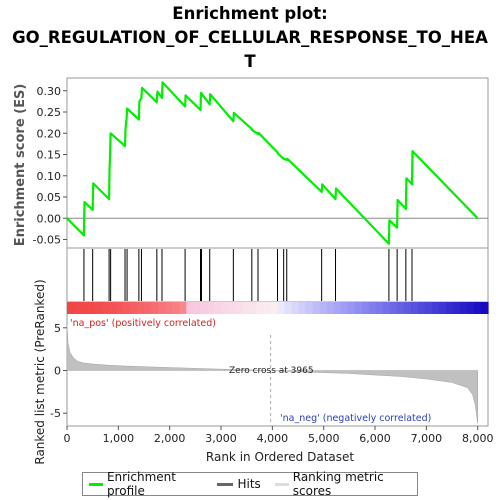 The width and height of the screenshot is (500, 500). What do you see at coordinates (119, 438) in the screenshot?
I see `x-tick-label: 1,000` at bounding box center [119, 438].